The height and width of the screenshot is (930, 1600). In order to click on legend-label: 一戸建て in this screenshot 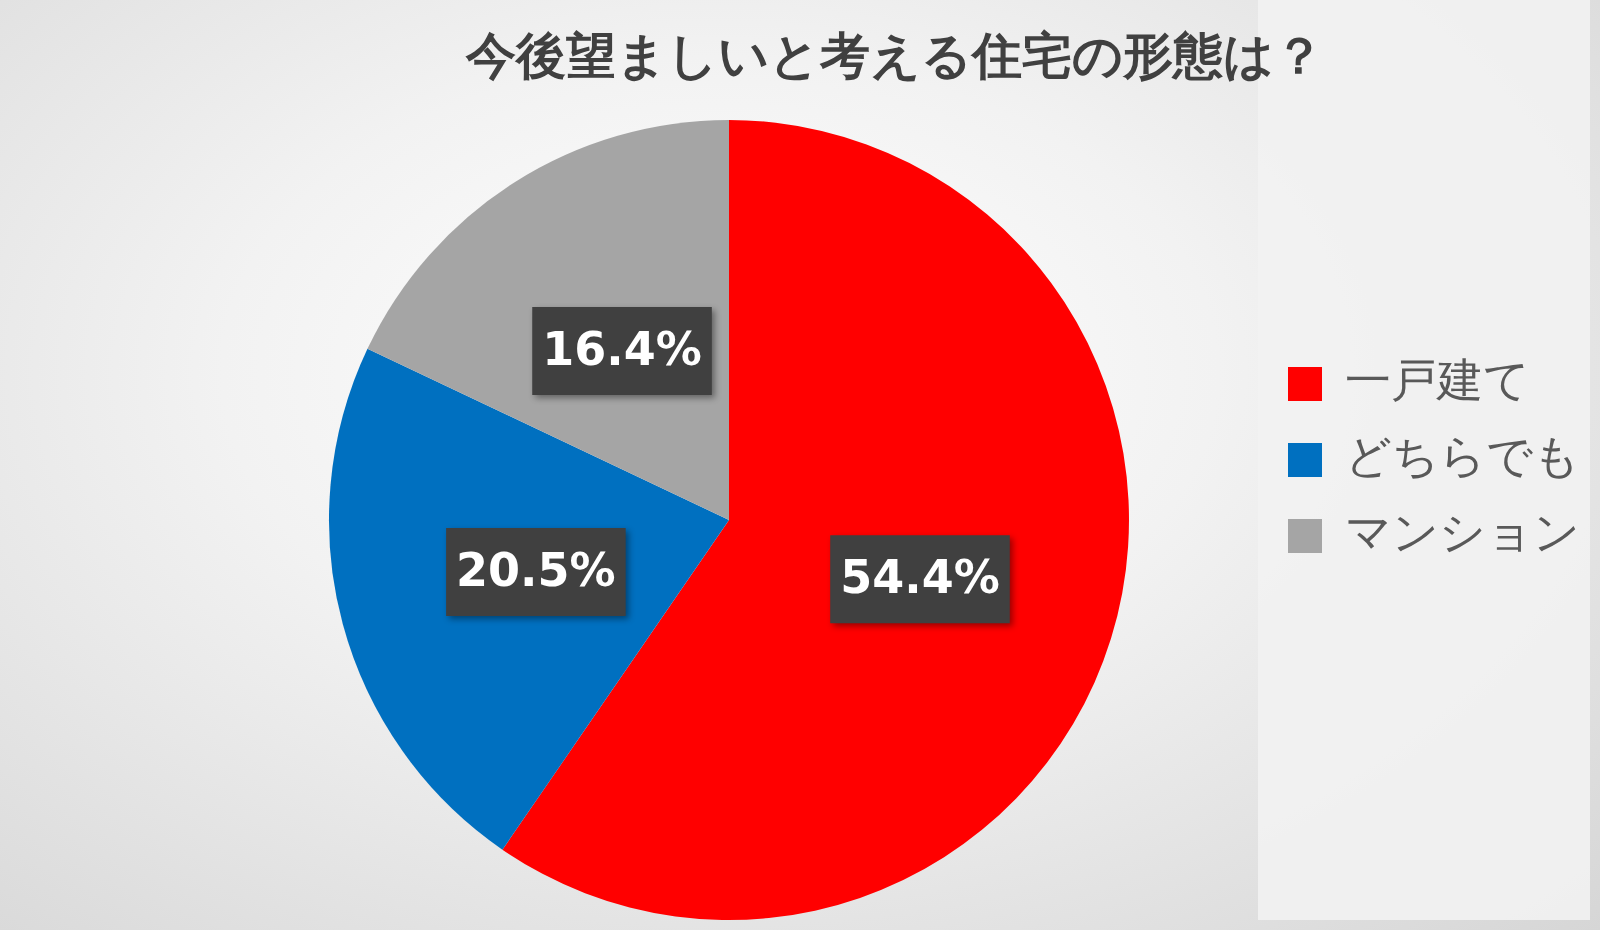, I will do `click(1437, 379)`.